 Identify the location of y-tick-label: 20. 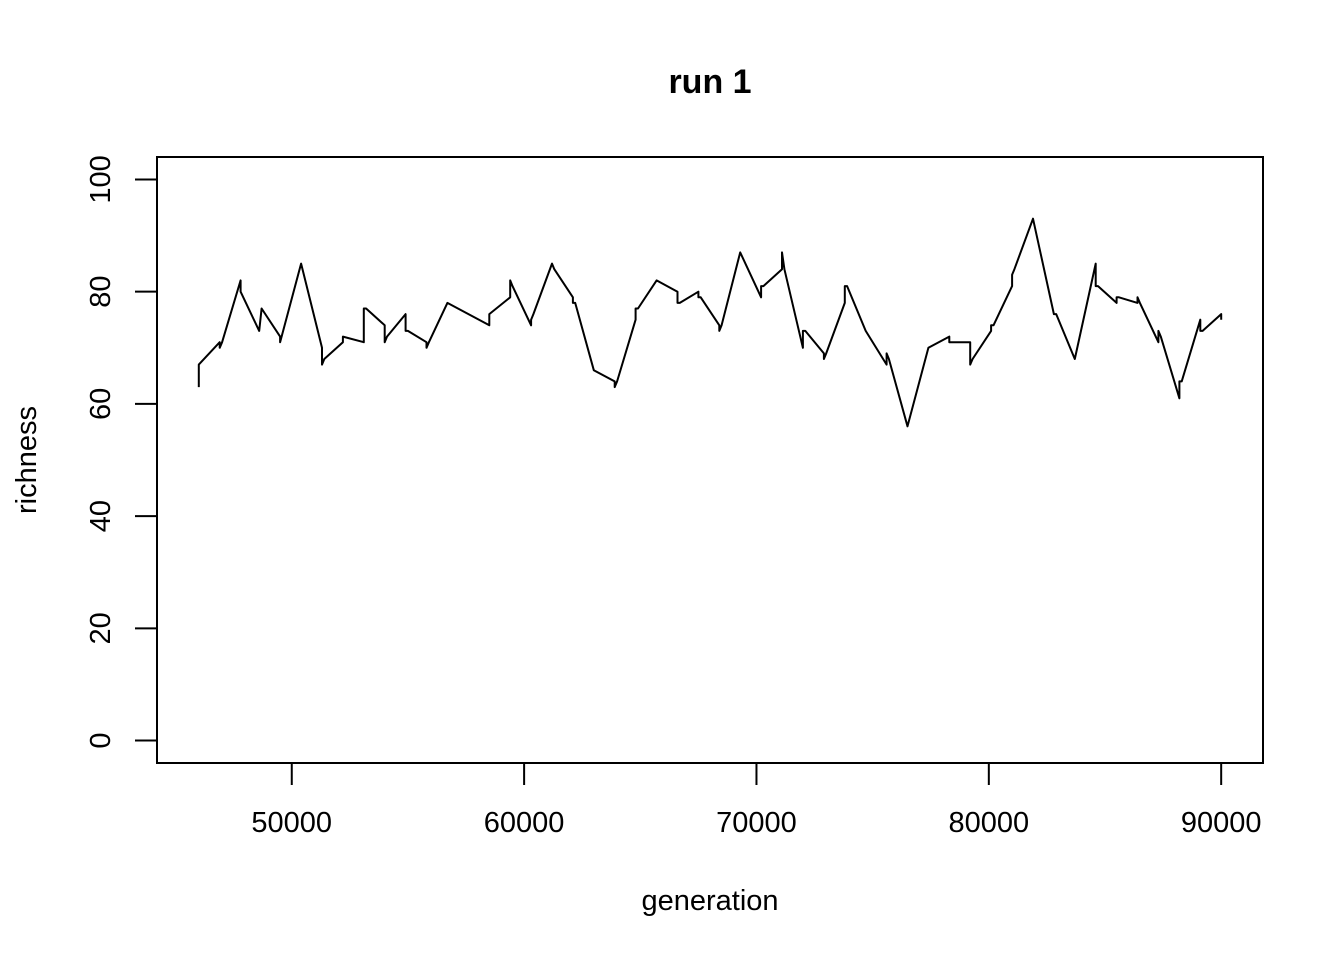
(101, 628).